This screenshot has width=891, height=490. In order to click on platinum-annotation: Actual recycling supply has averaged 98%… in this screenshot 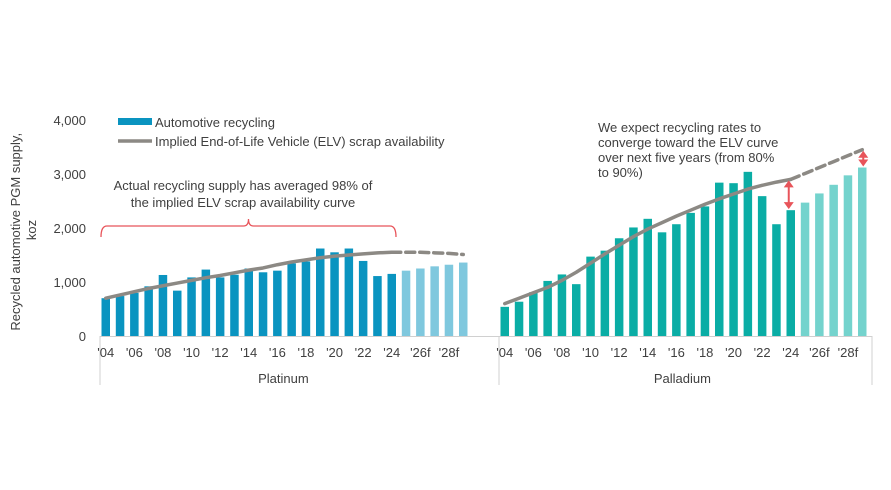, I will do `click(248, 208)`.